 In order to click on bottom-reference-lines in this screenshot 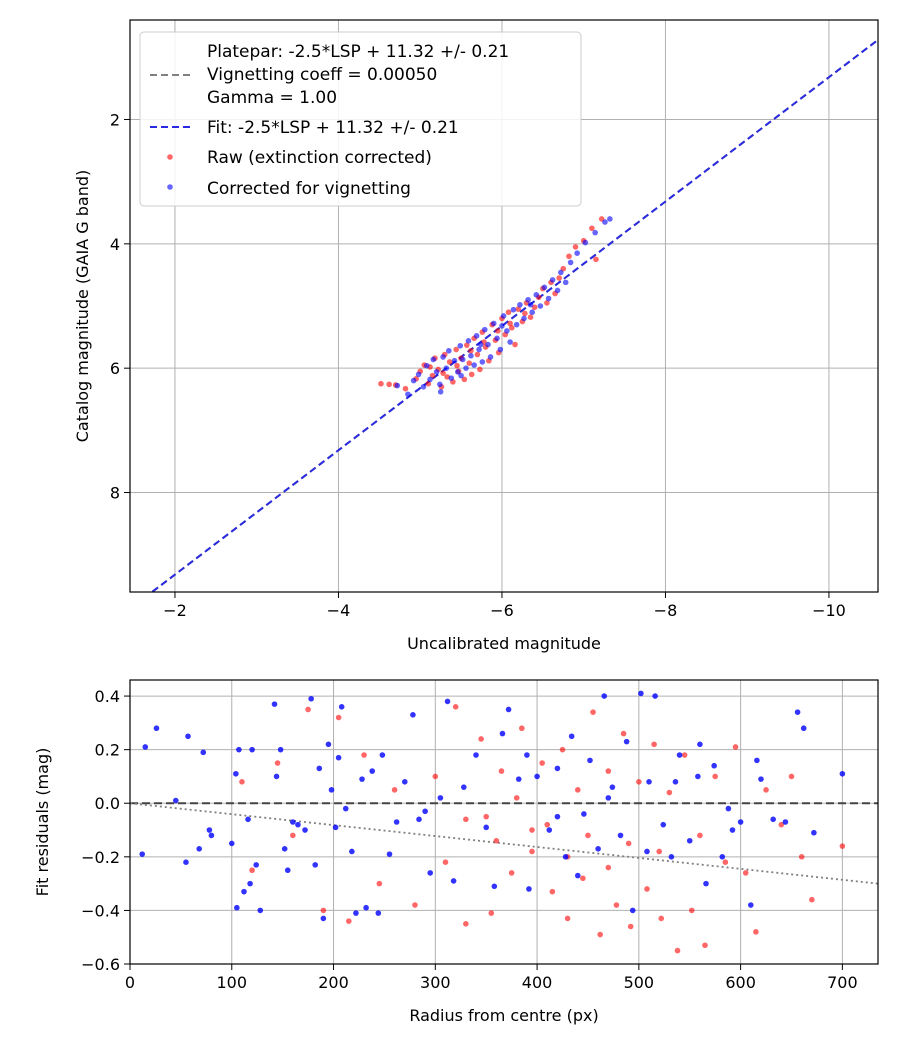, I will do `click(504, 843)`.